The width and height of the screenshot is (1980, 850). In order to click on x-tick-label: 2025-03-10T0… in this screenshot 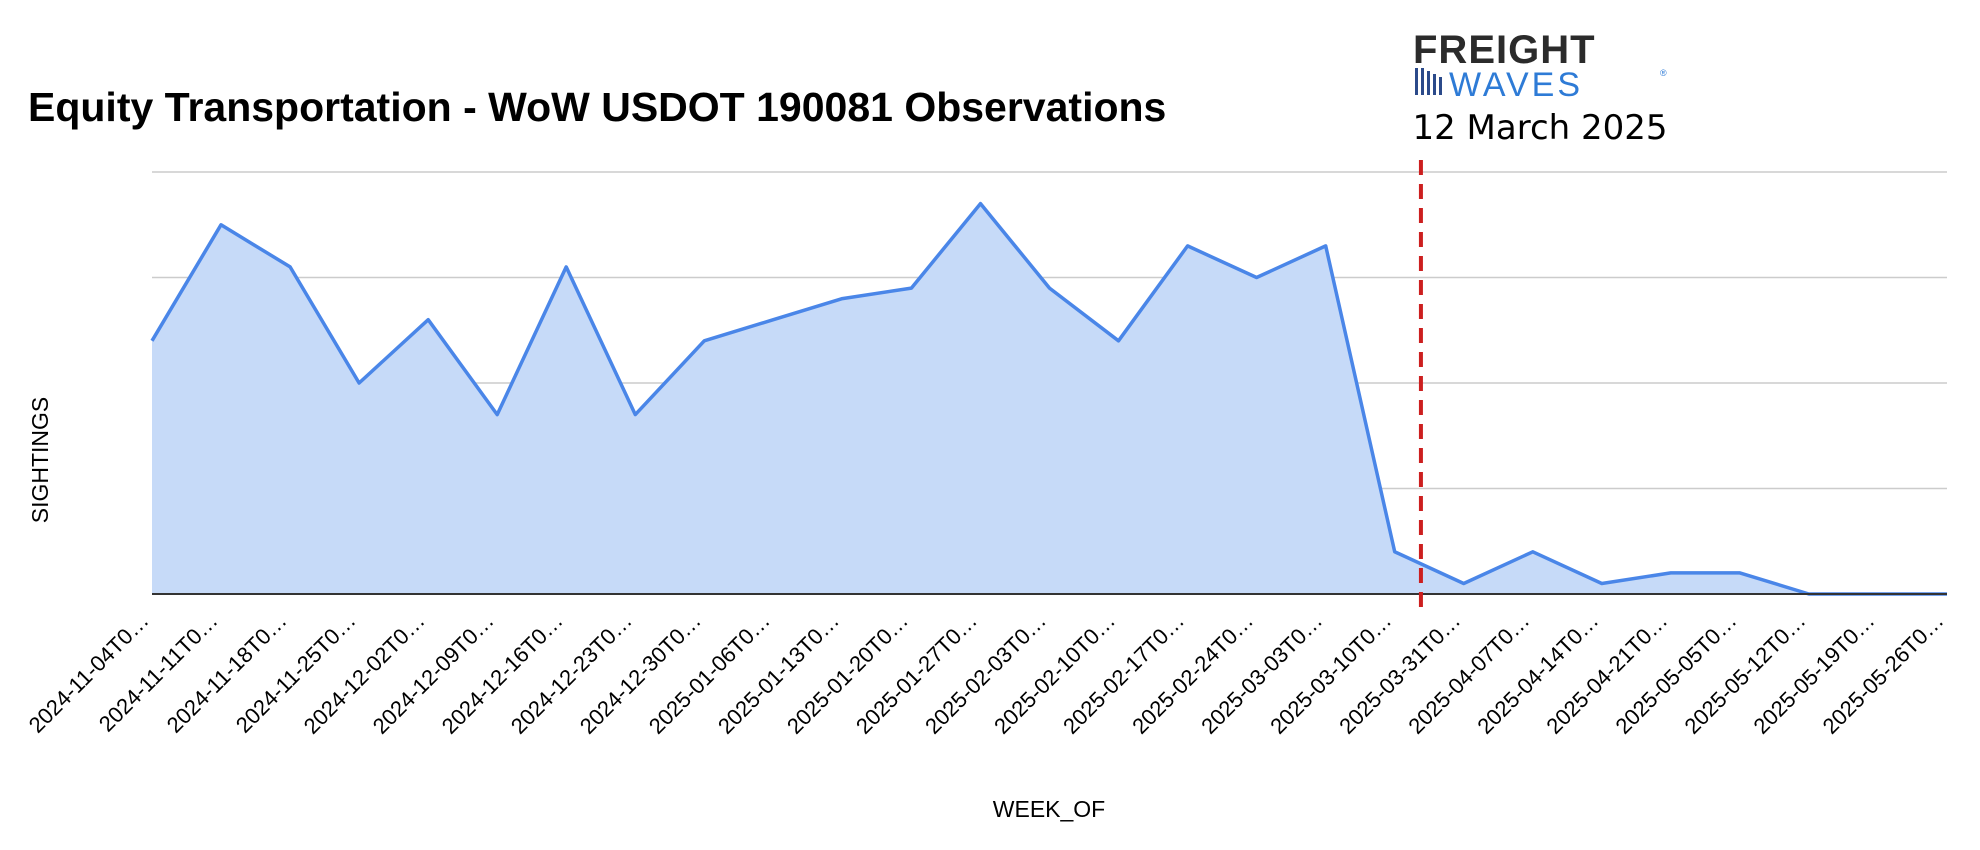, I will do `click(1330, 673)`.